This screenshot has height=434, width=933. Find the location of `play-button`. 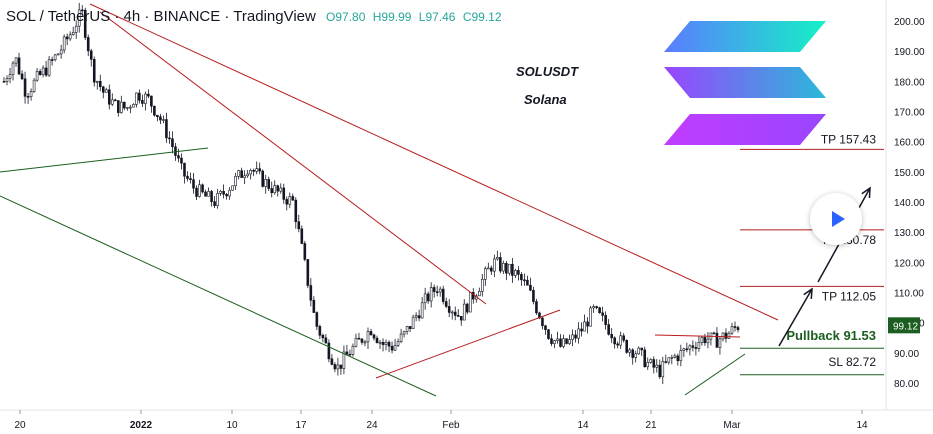

play-button is located at coordinates (836, 219).